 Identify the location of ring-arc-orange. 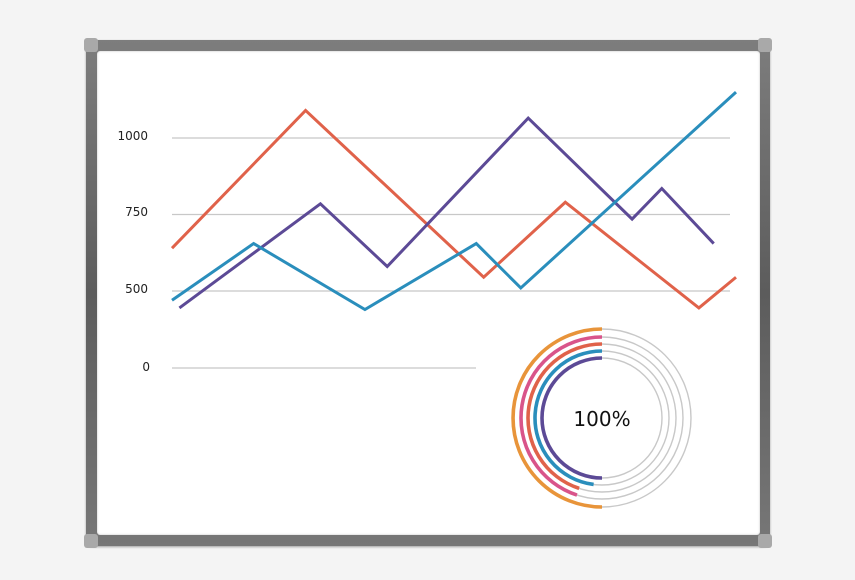
(557, 418).